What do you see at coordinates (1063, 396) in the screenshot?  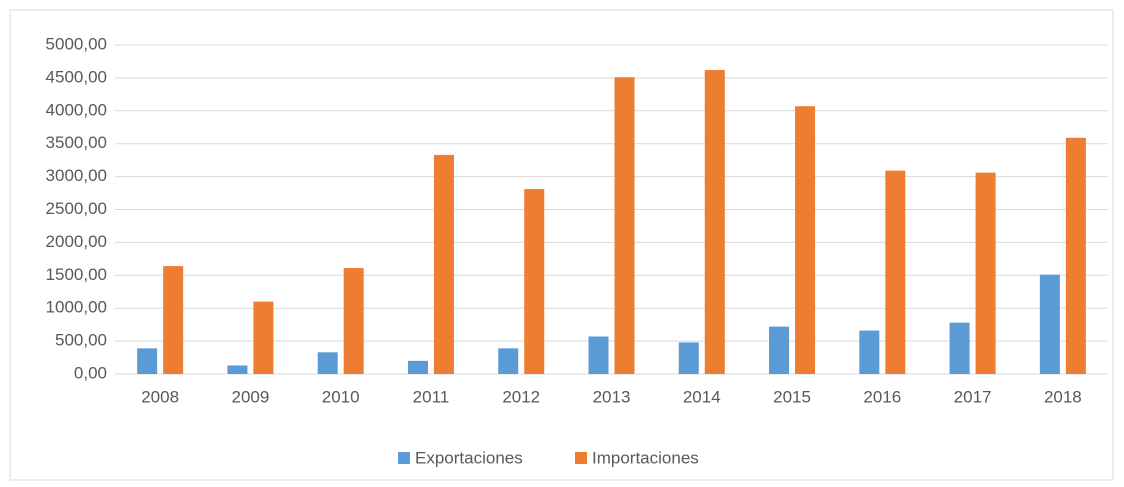 I see `x-tick-label: 2018` at bounding box center [1063, 396].